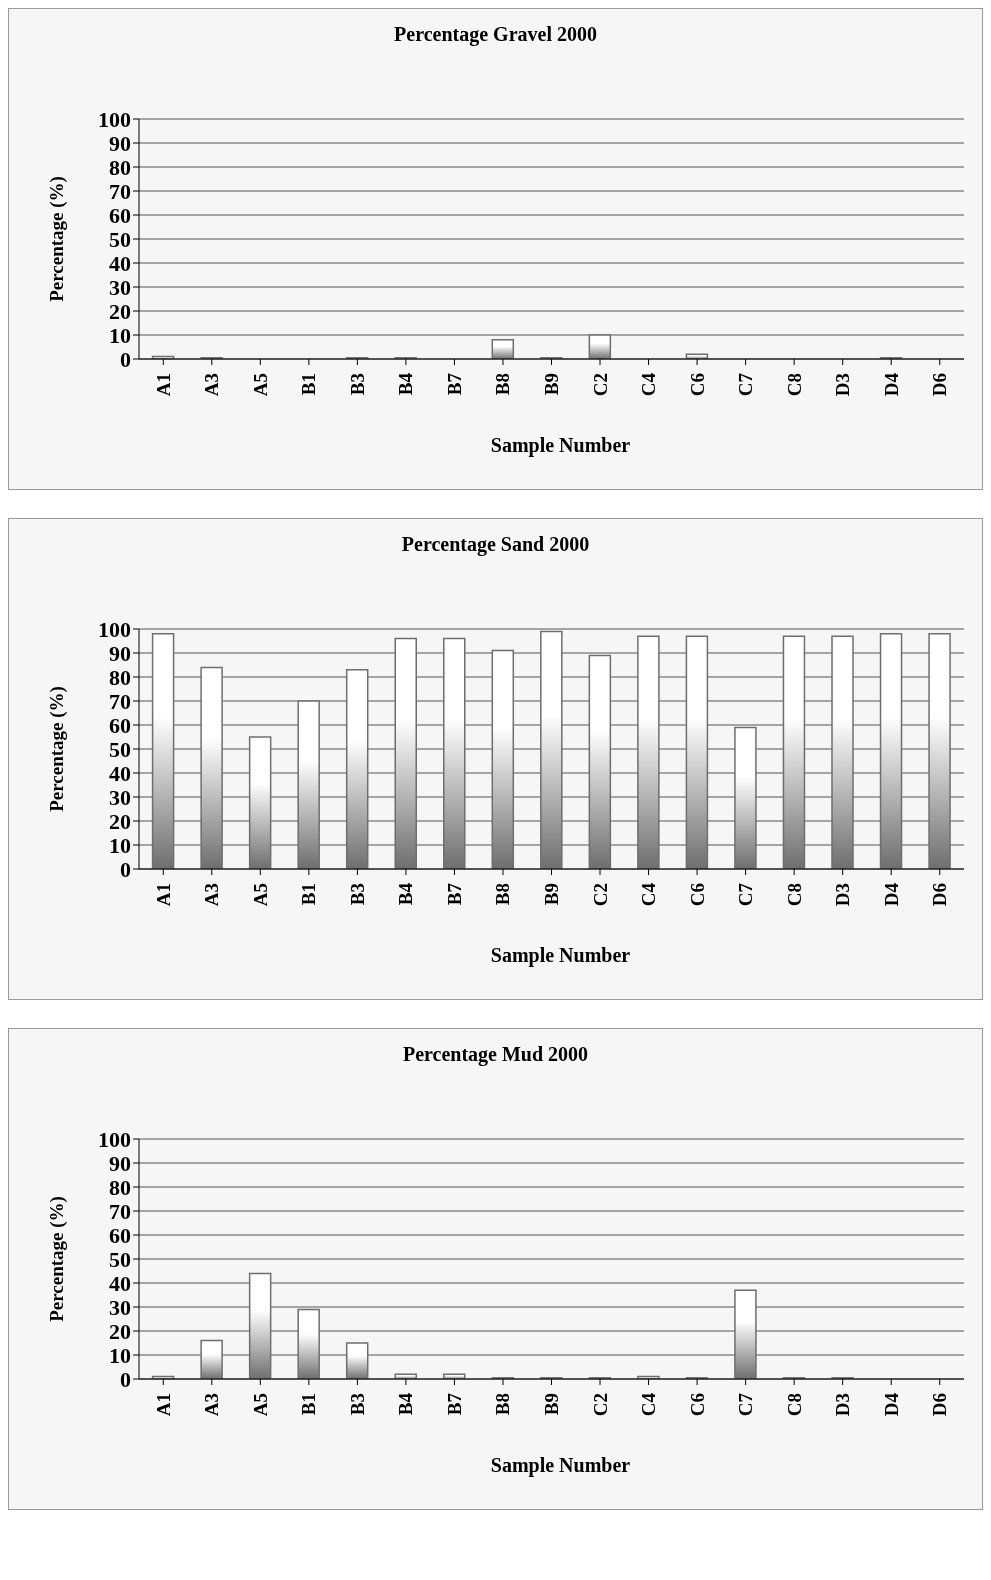 The height and width of the screenshot is (1580, 991). What do you see at coordinates (495, 1054) in the screenshot?
I see `chart-title: Percentage Mud 2000` at bounding box center [495, 1054].